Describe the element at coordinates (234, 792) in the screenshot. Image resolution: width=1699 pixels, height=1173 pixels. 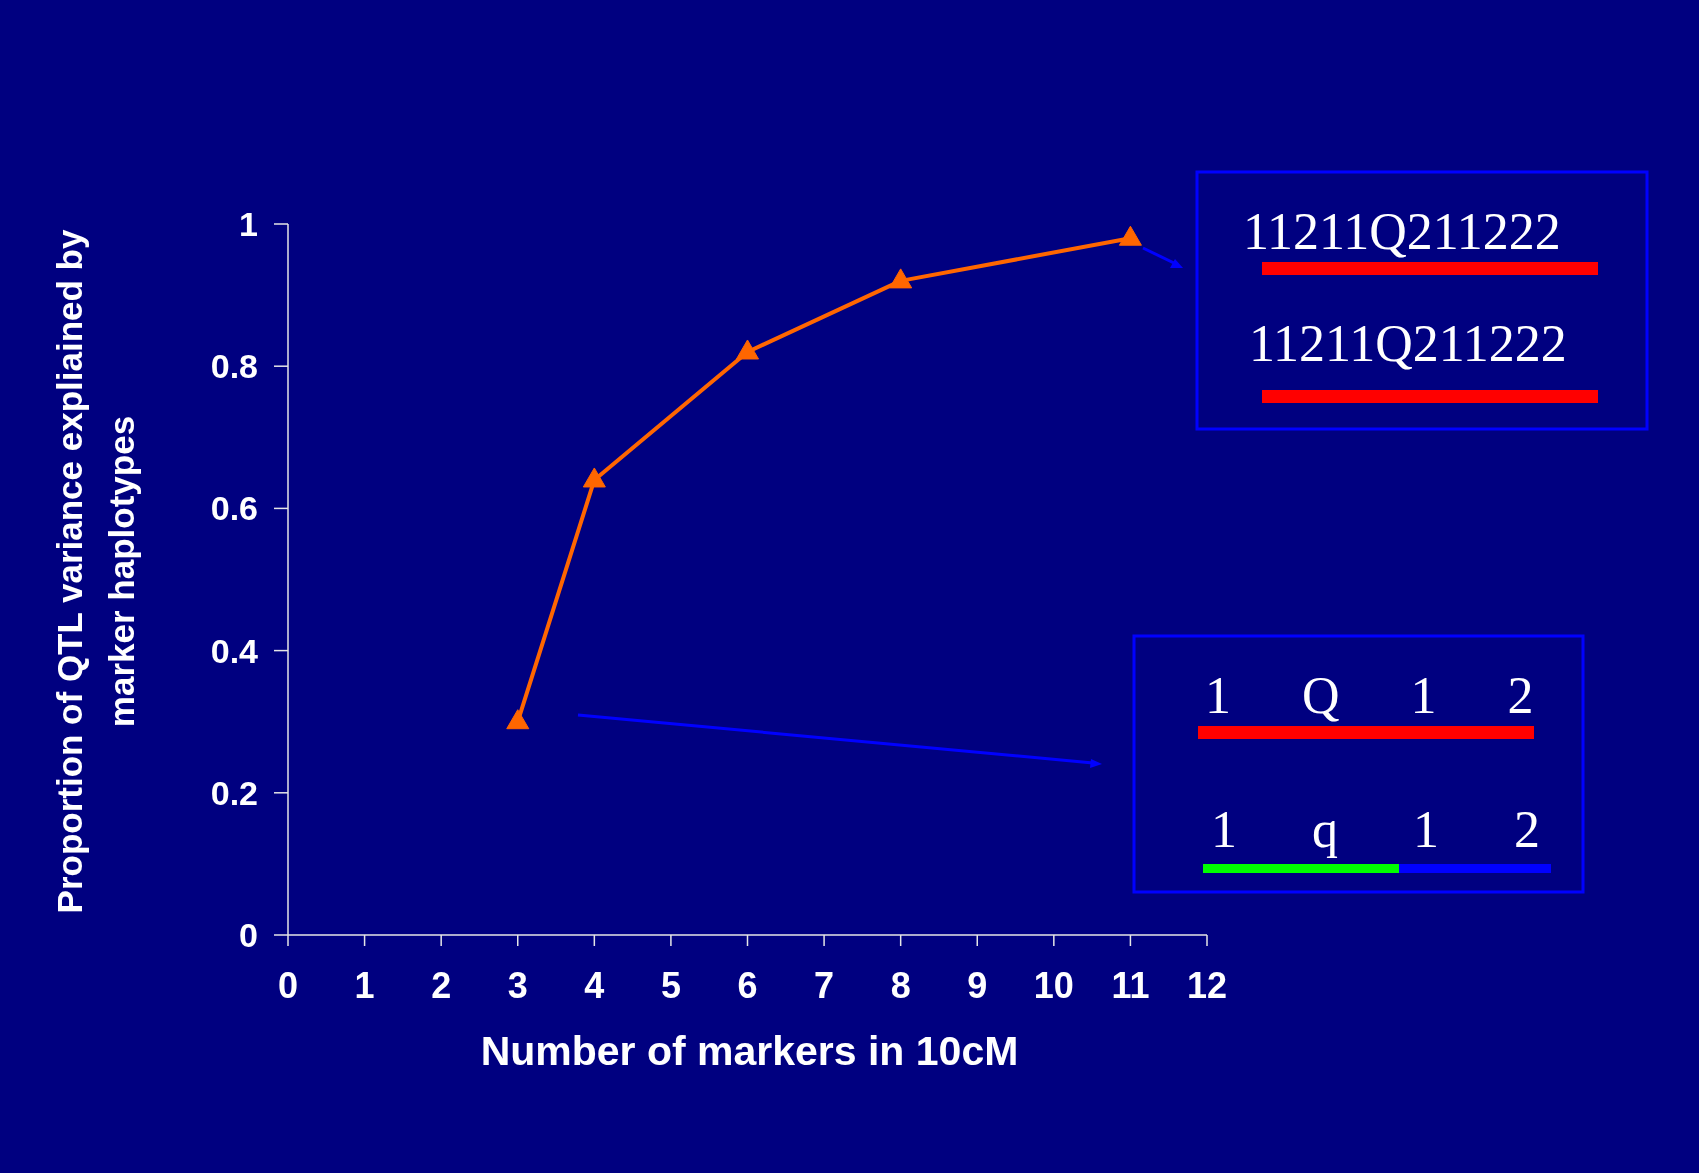
I see `y-tick-label: 0.2` at that location.